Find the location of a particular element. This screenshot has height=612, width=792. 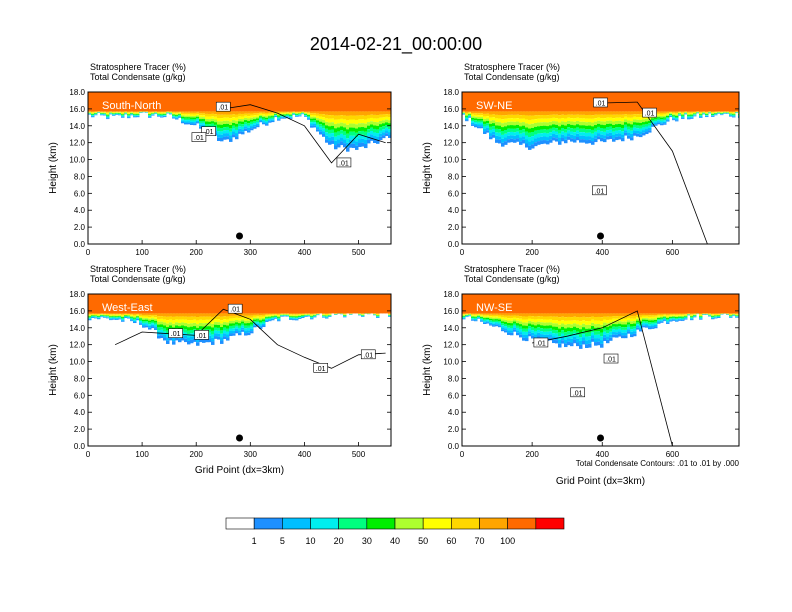

contour-label: .01 is located at coordinates (201, 335).